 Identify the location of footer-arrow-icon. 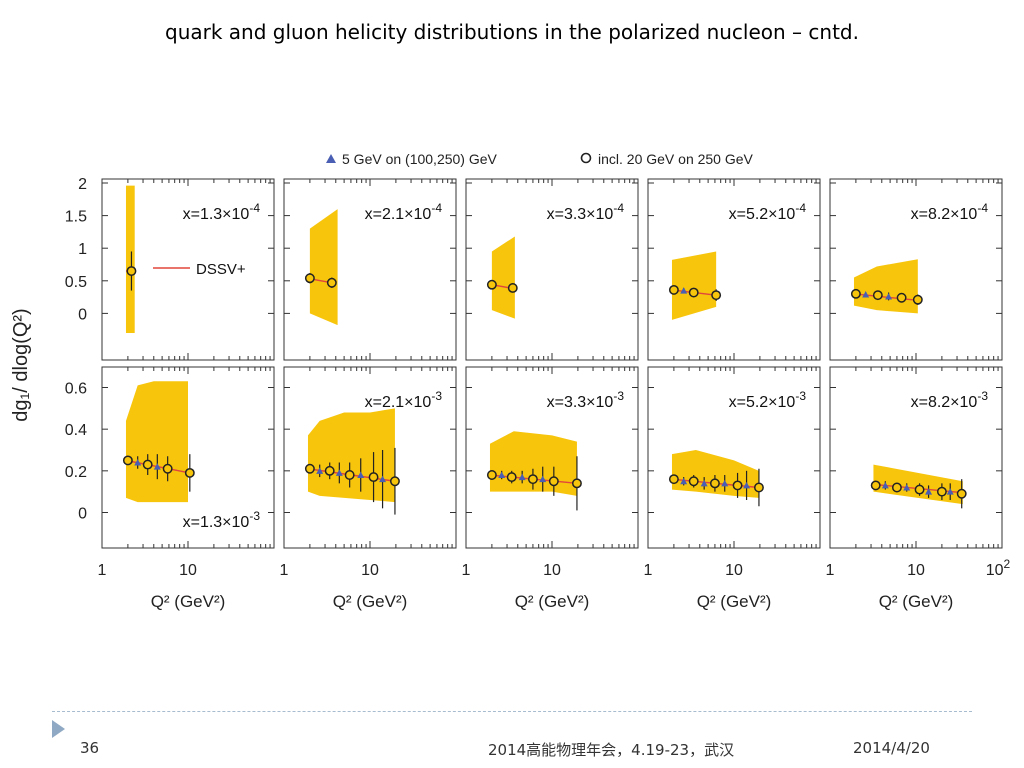
(58, 729).